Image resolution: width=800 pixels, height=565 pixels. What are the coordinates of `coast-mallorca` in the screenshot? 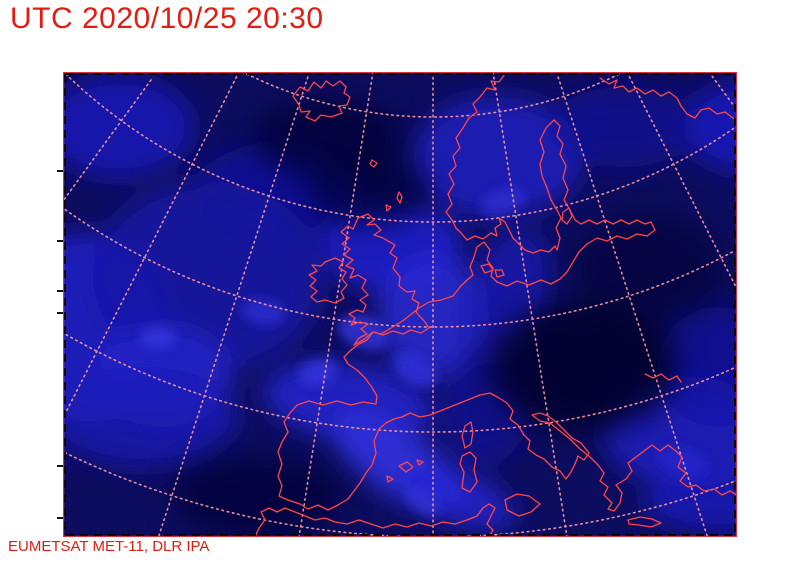 It's located at (406, 467).